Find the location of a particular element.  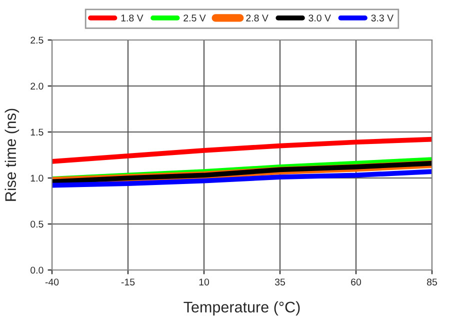

x-tick-label: 10 is located at coordinates (204, 282).